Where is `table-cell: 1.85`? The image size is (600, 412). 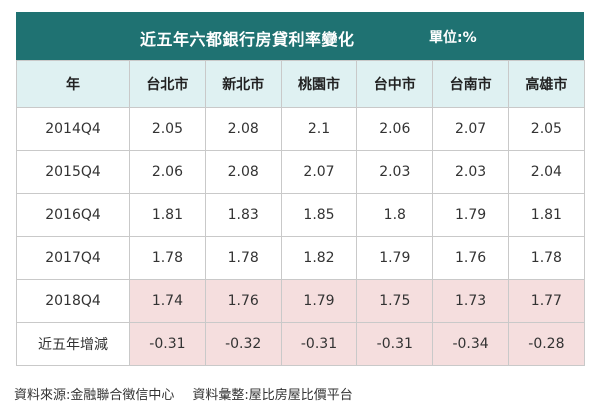 table-cell: 1.85 is located at coordinates (319, 215).